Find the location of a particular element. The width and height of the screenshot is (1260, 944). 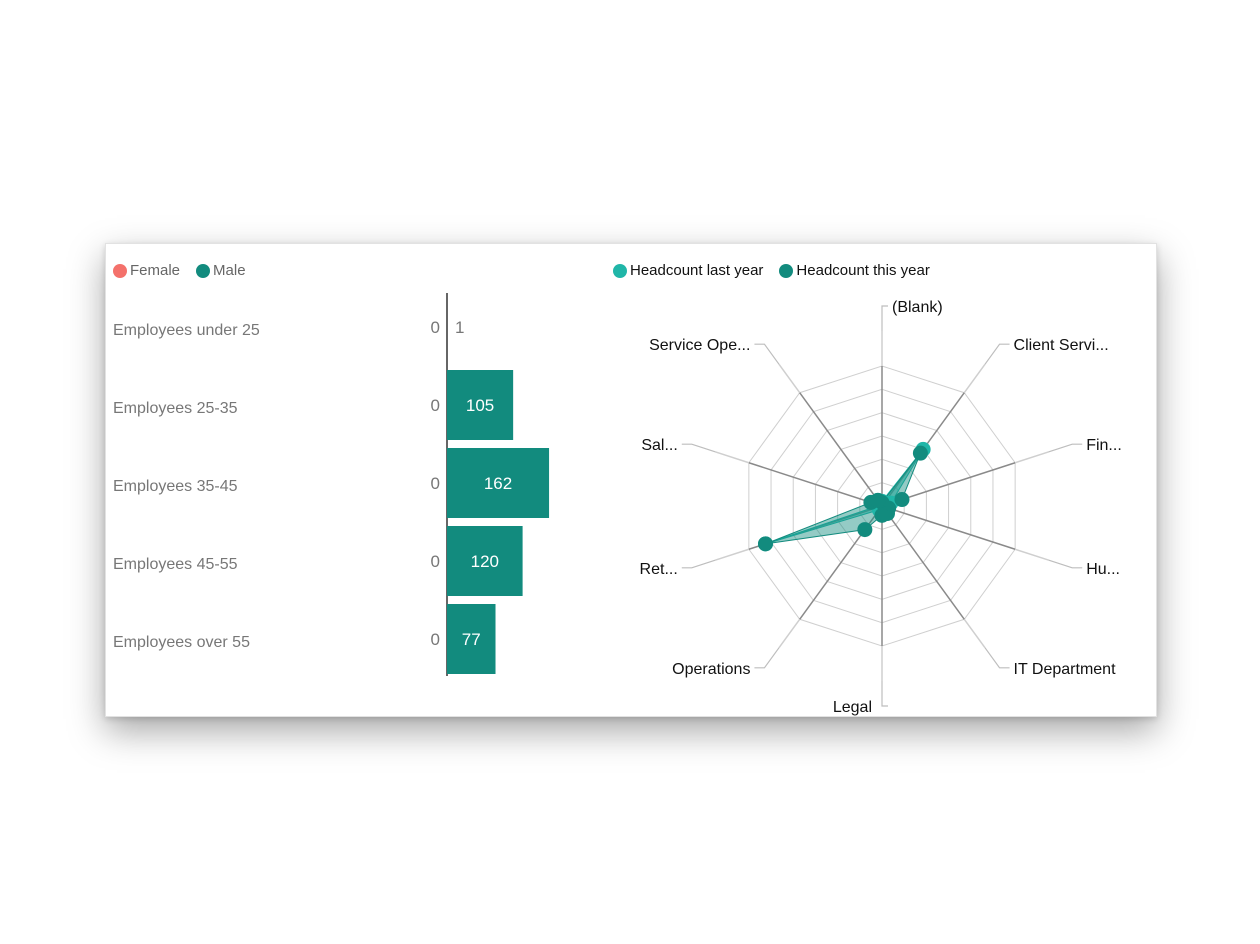

category-label-45-55: Employees 45-55 is located at coordinates (175, 564).